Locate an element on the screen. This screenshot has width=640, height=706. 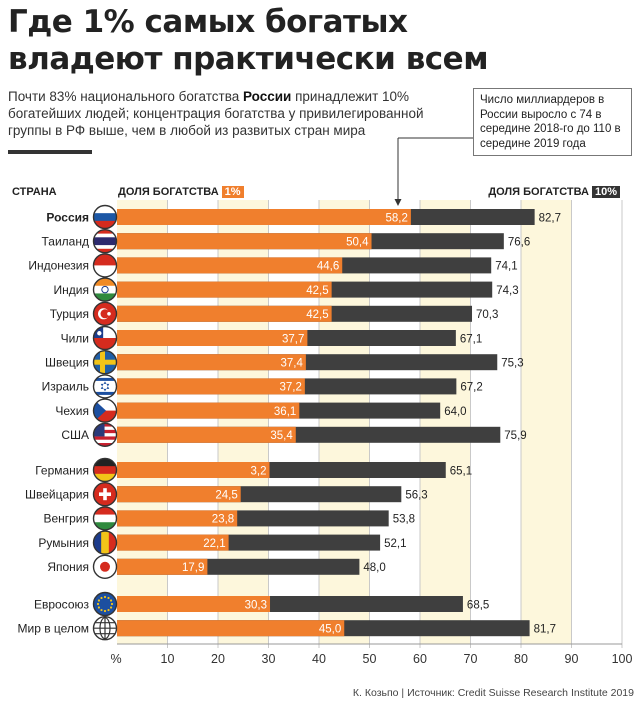
label-top10: 65,1 is located at coordinates (461, 471).